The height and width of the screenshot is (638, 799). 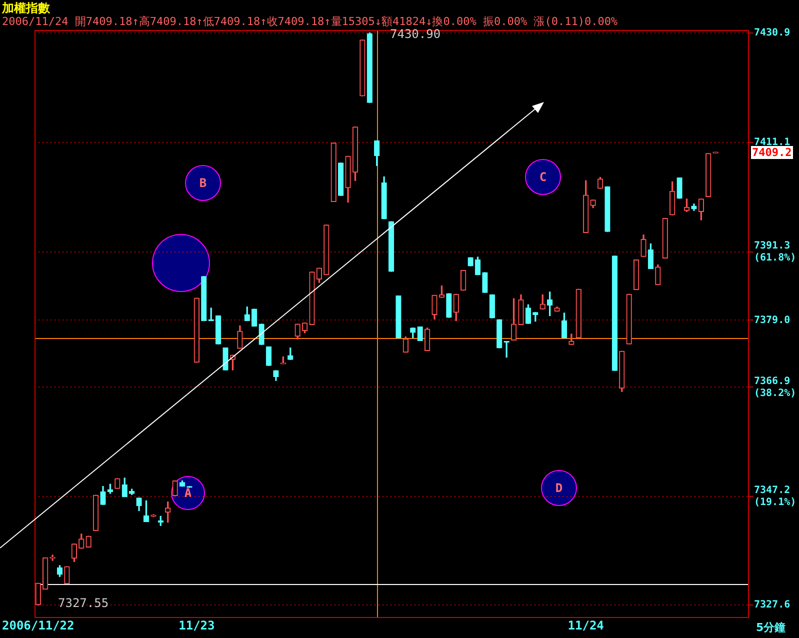 I want to click on y-tick-label: 7347.2 (19.1%), so click(x=775, y=496).